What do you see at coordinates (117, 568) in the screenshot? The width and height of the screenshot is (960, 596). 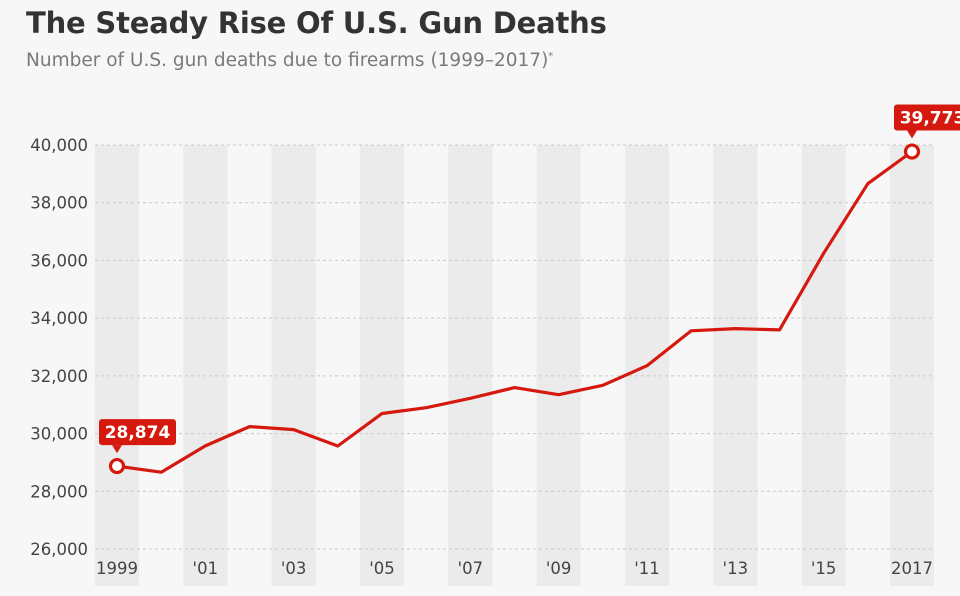 I see `x-tick-label: 1999` at bounding box center [117, 568].